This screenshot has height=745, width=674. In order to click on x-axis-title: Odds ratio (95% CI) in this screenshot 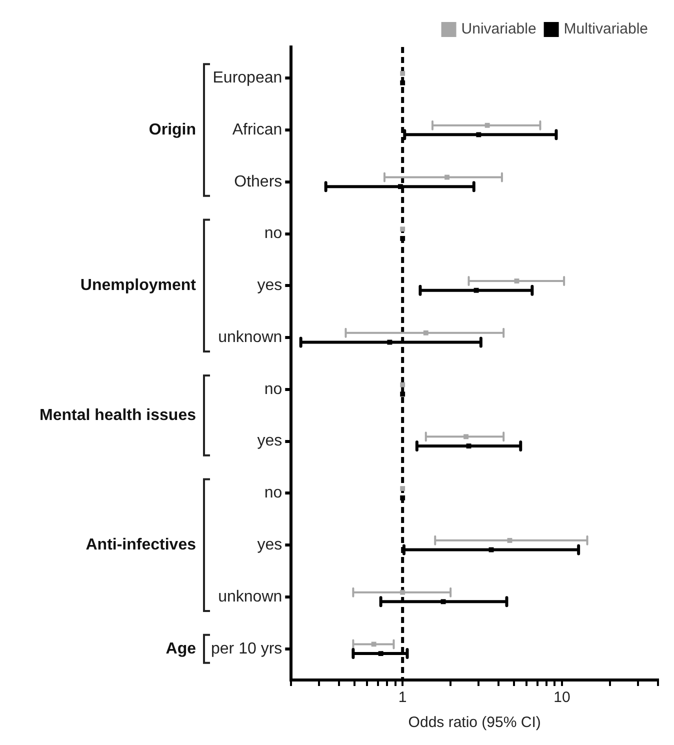, I will do `click(474, 723)`.